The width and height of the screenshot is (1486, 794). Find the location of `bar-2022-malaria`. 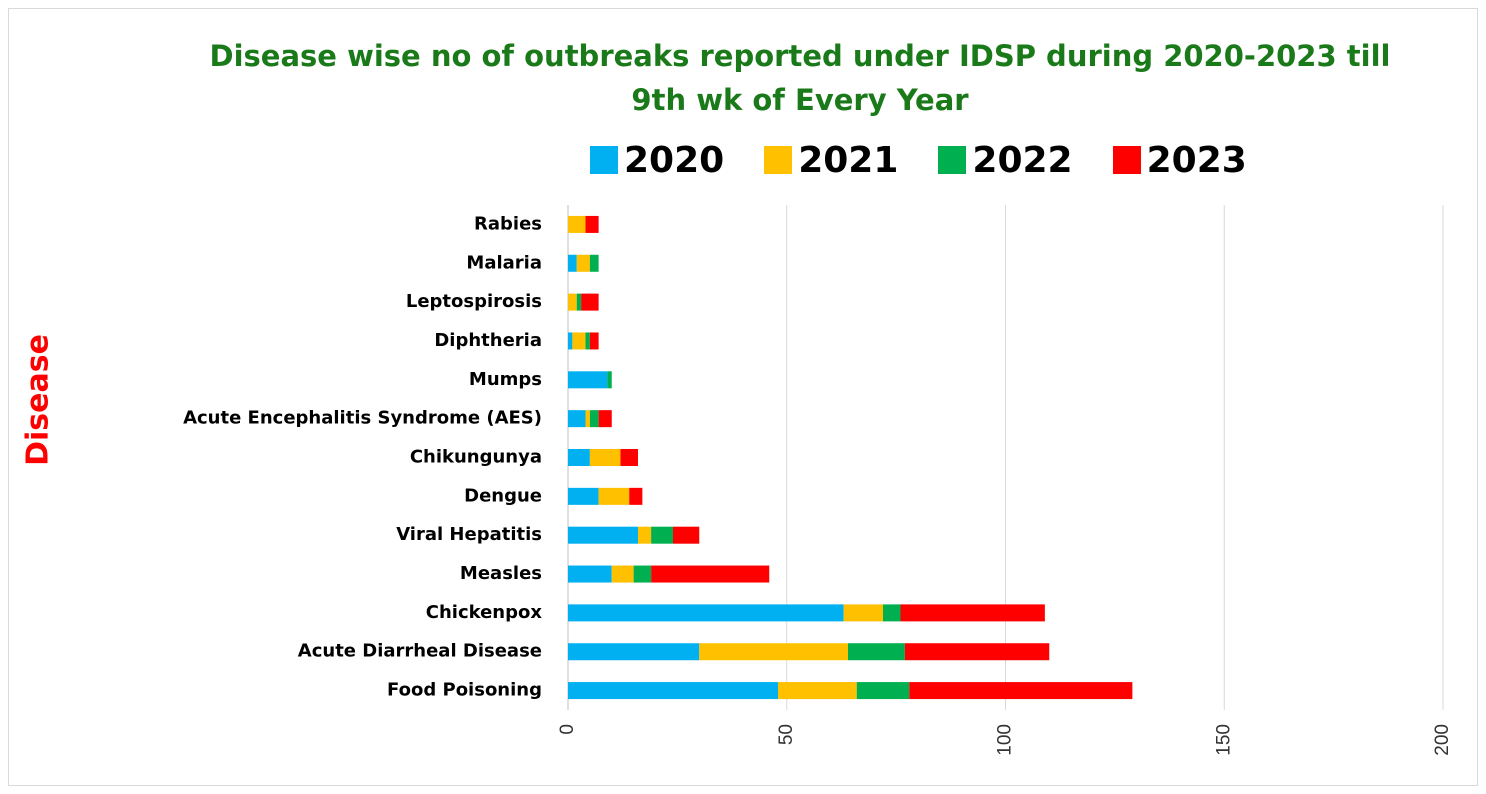

bar-2022-malaria is located at coordinates (594, 263).